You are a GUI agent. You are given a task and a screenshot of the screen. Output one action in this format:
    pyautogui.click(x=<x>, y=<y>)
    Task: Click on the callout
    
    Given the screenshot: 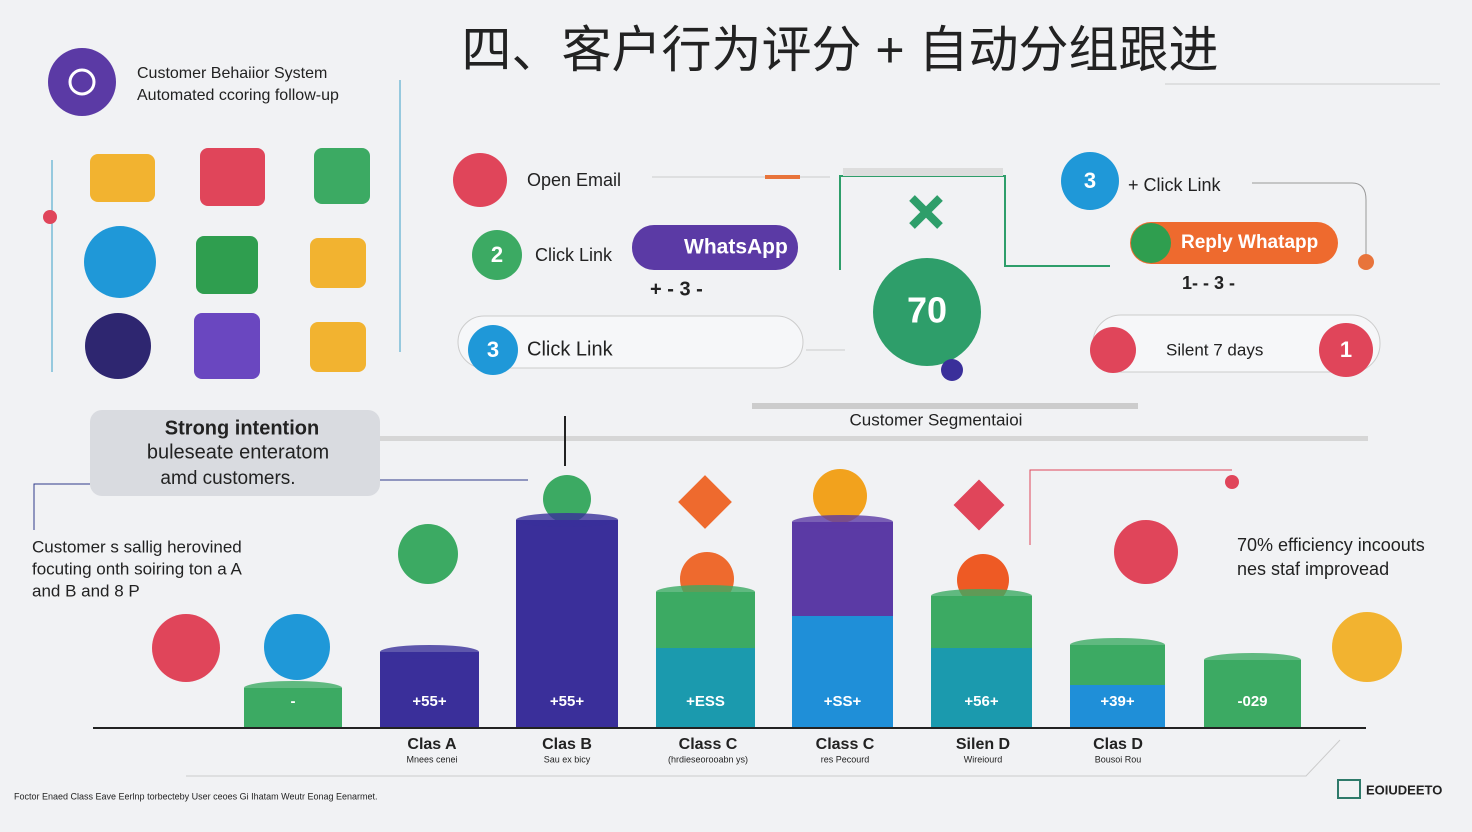 What is the action you would take?
    pyautogui.click(x=235, y=453)
    